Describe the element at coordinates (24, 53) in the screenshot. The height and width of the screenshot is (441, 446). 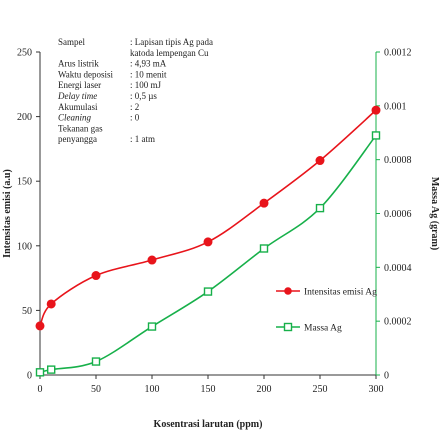
I see `y-left-tick-label: 250` at that location.